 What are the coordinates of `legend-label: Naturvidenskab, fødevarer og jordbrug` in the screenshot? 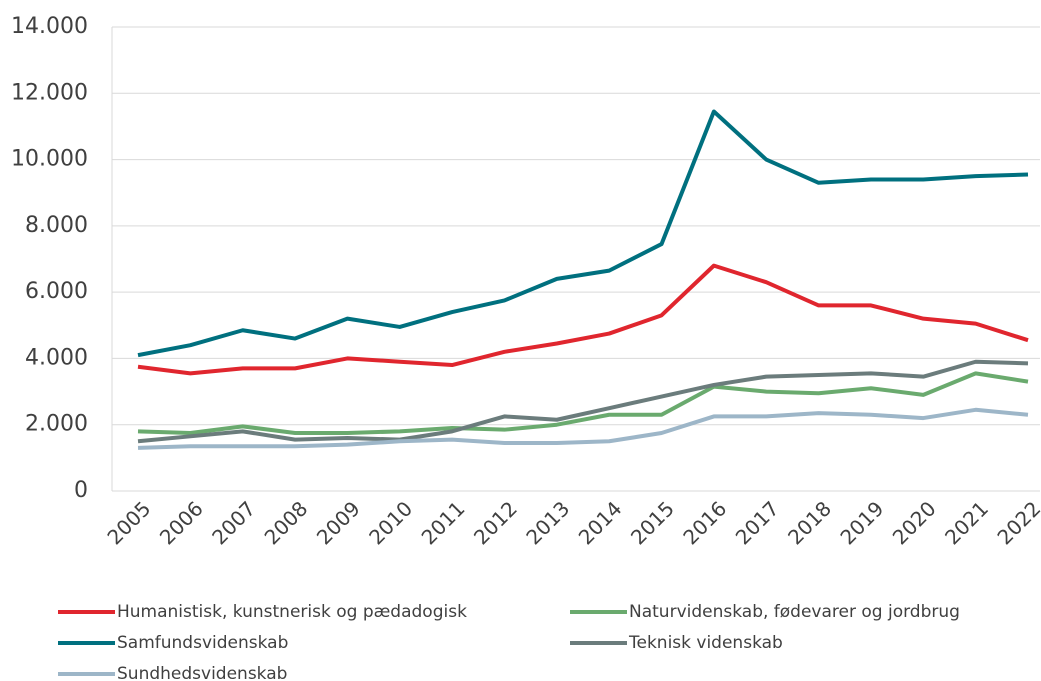 It's located at (794, 612).